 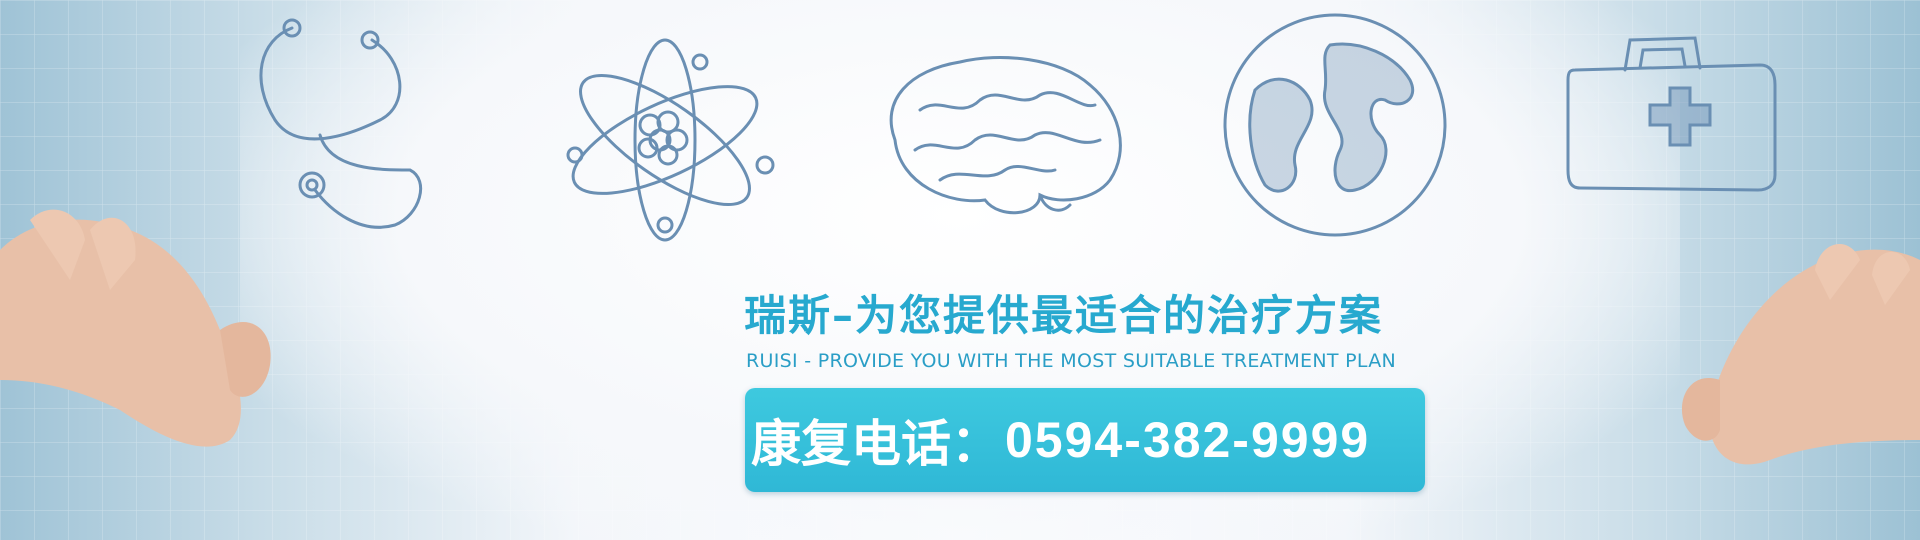 I want to click on atom-icon, so click(x=670, y=140).